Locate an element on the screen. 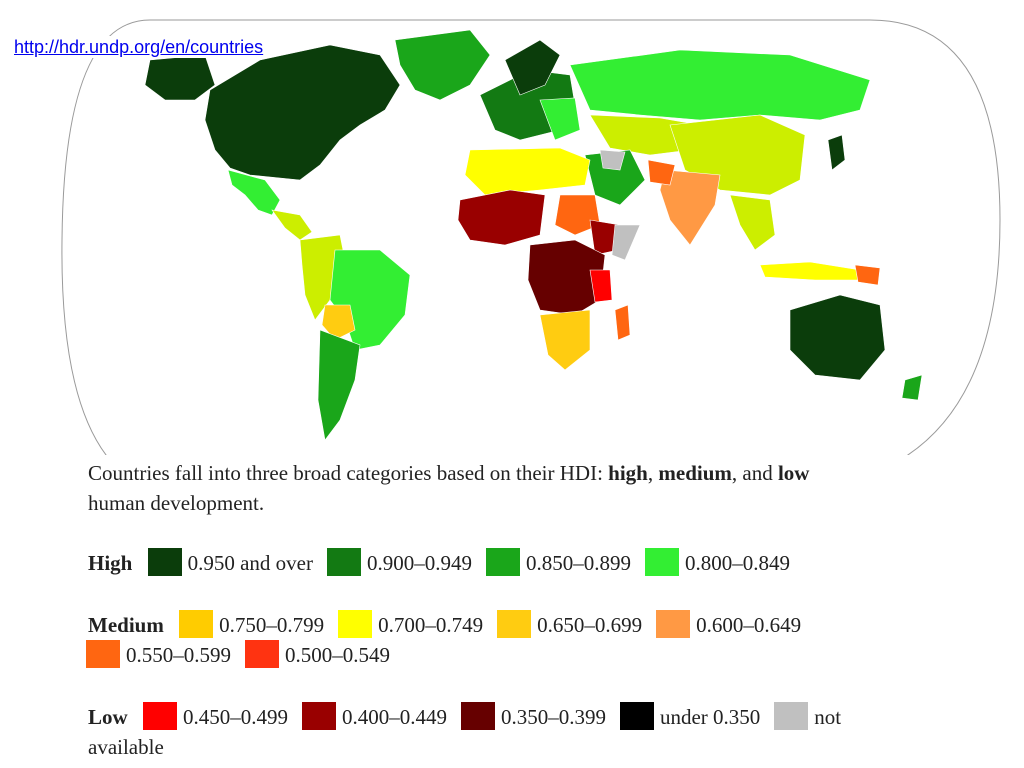 The width and height of the screenshot is (1024, 768). region-se-asia is located at coordinates (752, 222).